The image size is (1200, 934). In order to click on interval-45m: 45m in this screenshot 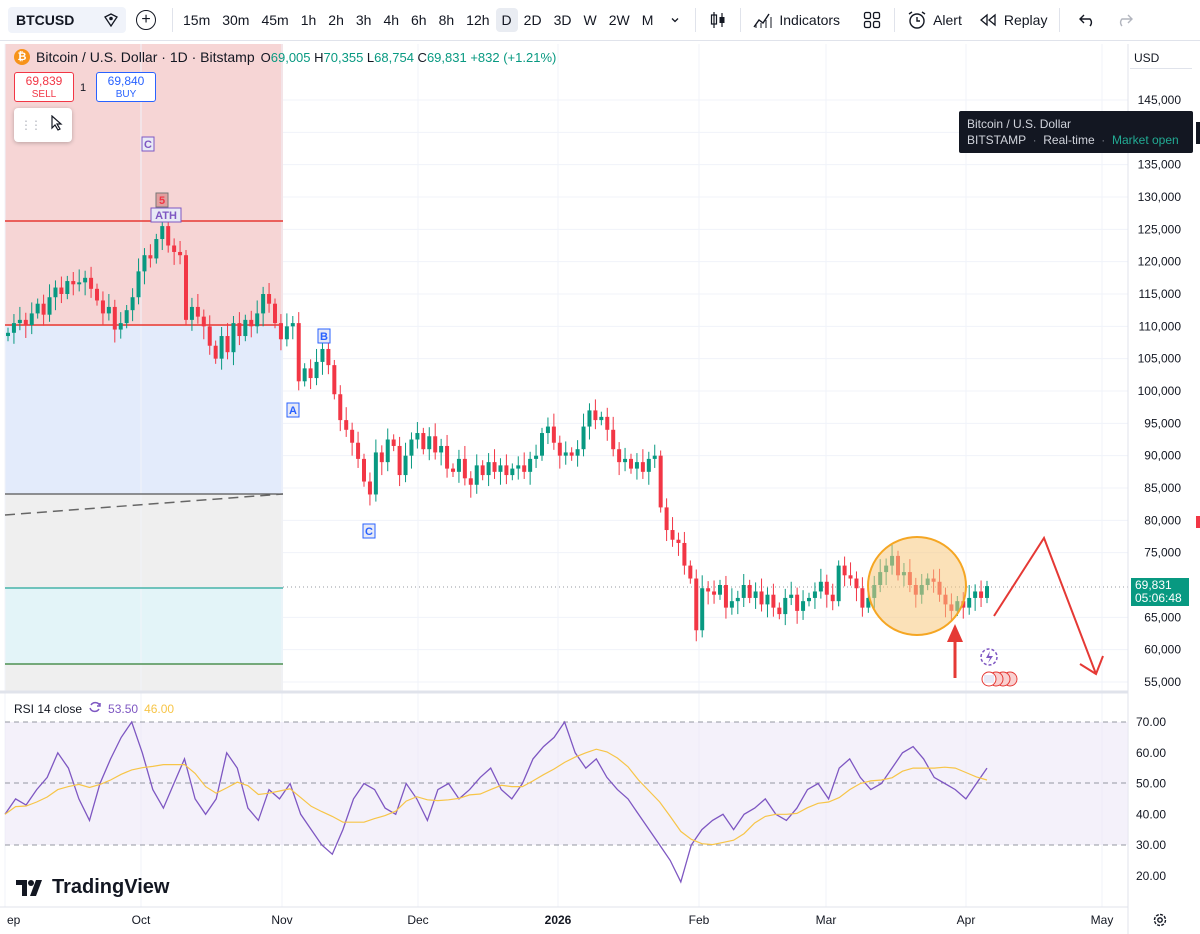, I will do `click(275, 20)`.